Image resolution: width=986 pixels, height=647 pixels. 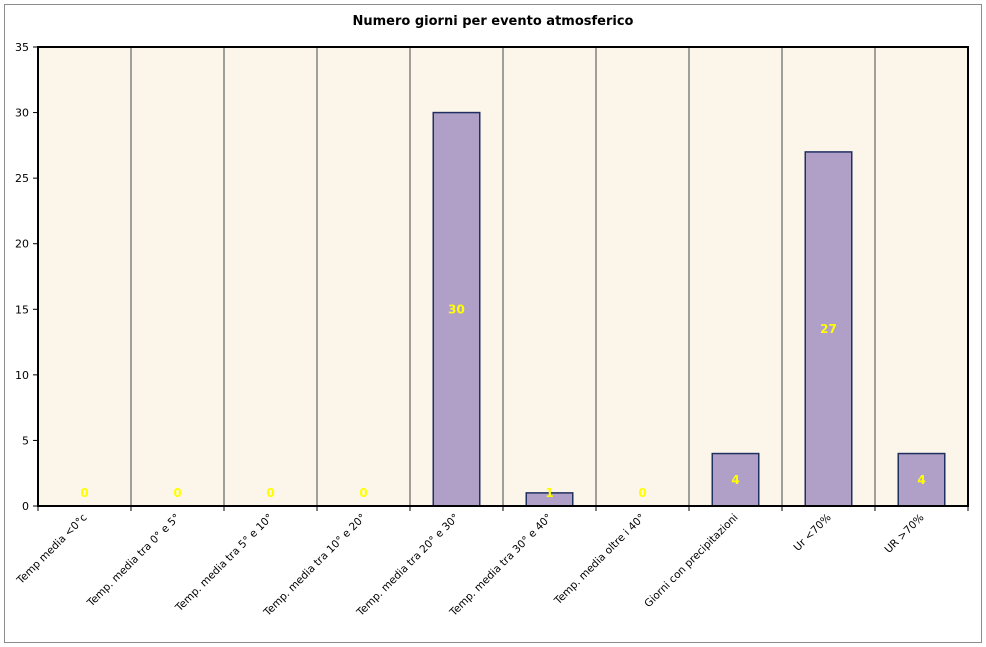 I want to click on data-label: 1, so click(x=549, y=493).